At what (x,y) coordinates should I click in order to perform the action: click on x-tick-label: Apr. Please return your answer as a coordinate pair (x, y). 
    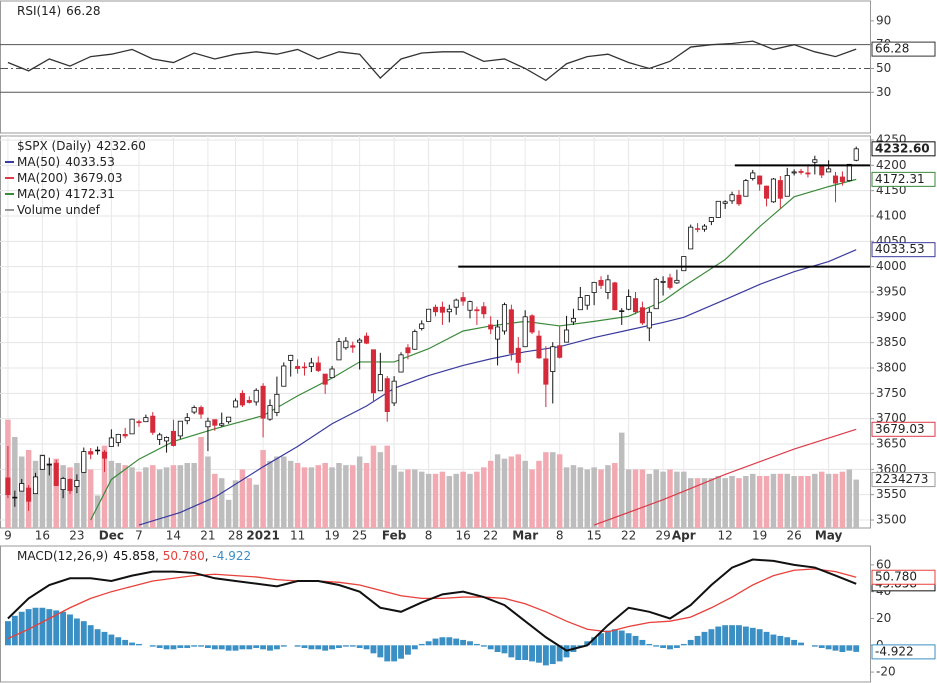
    Looking at the image, I should click on (684, 536).